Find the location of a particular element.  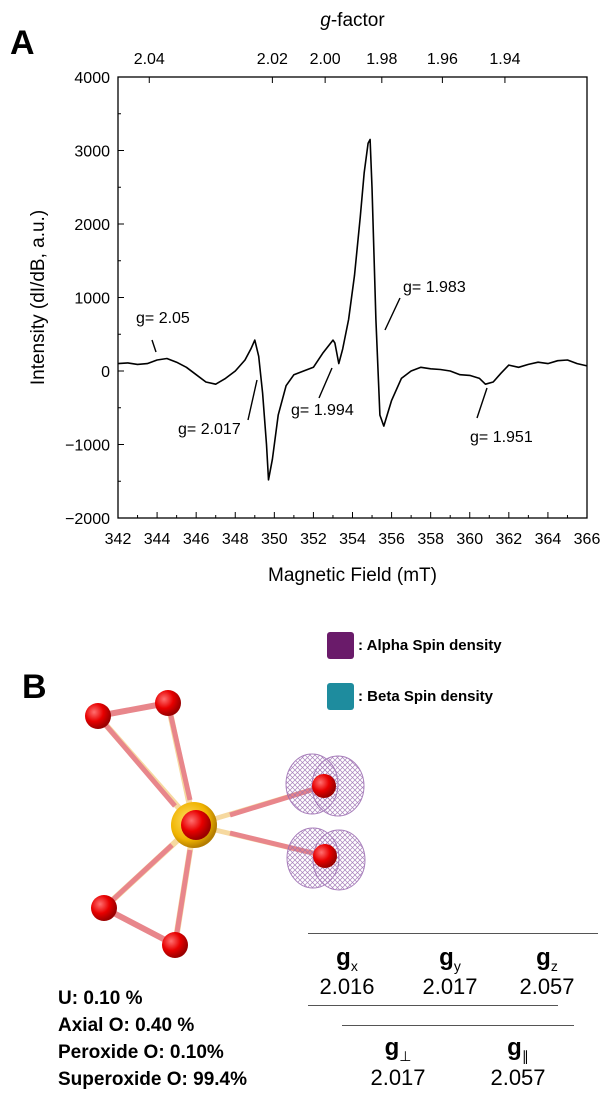

g-x-cell: gx 2.016 is located at coordinates (347, 972).